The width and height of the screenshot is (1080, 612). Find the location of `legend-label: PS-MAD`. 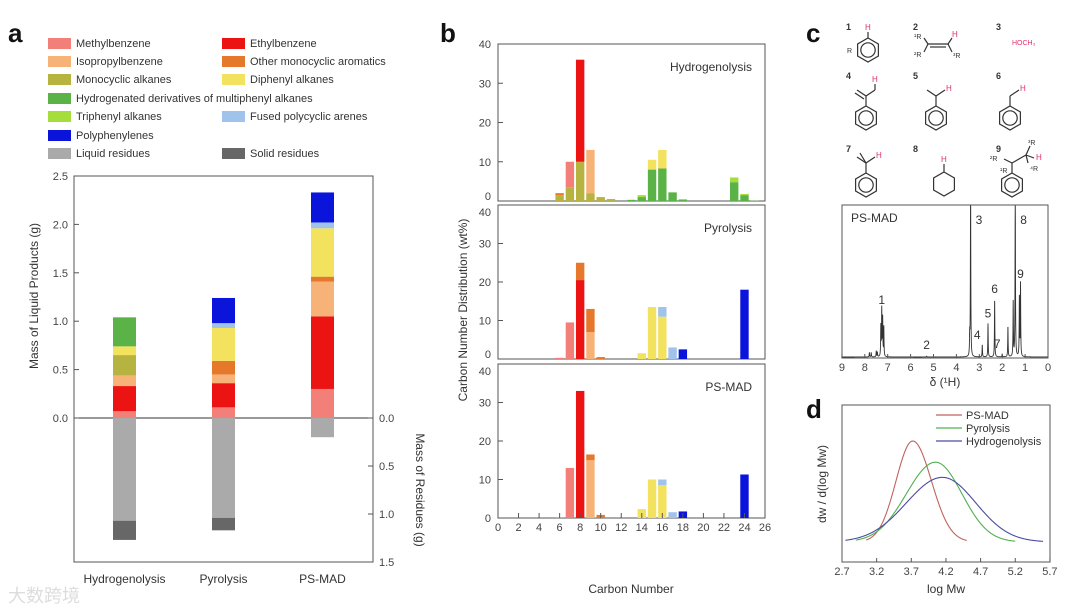

legend-label: PS-MAD is located at coordinates (987, 416).